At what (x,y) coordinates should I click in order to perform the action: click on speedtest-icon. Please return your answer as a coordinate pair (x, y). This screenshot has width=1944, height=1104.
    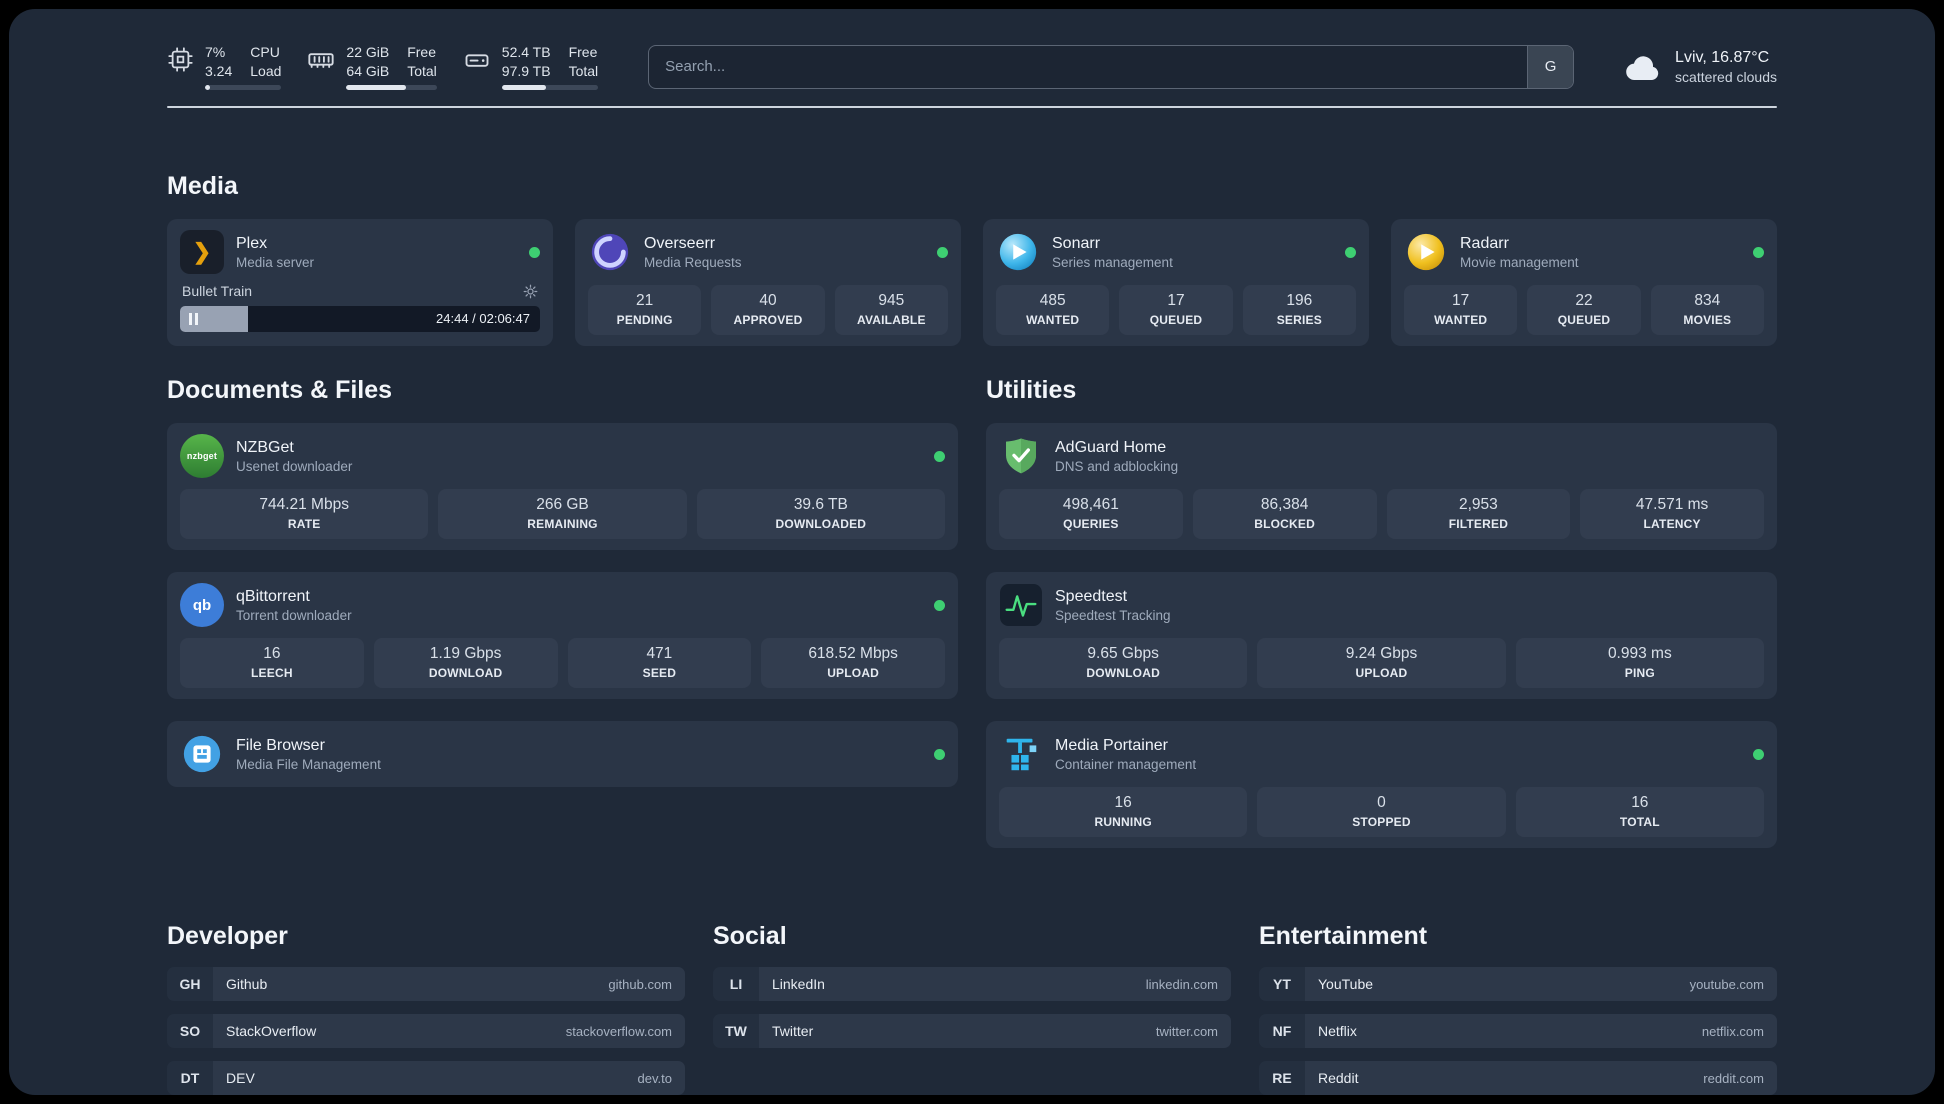
    Looking at the image, I should click on (1021, 605).